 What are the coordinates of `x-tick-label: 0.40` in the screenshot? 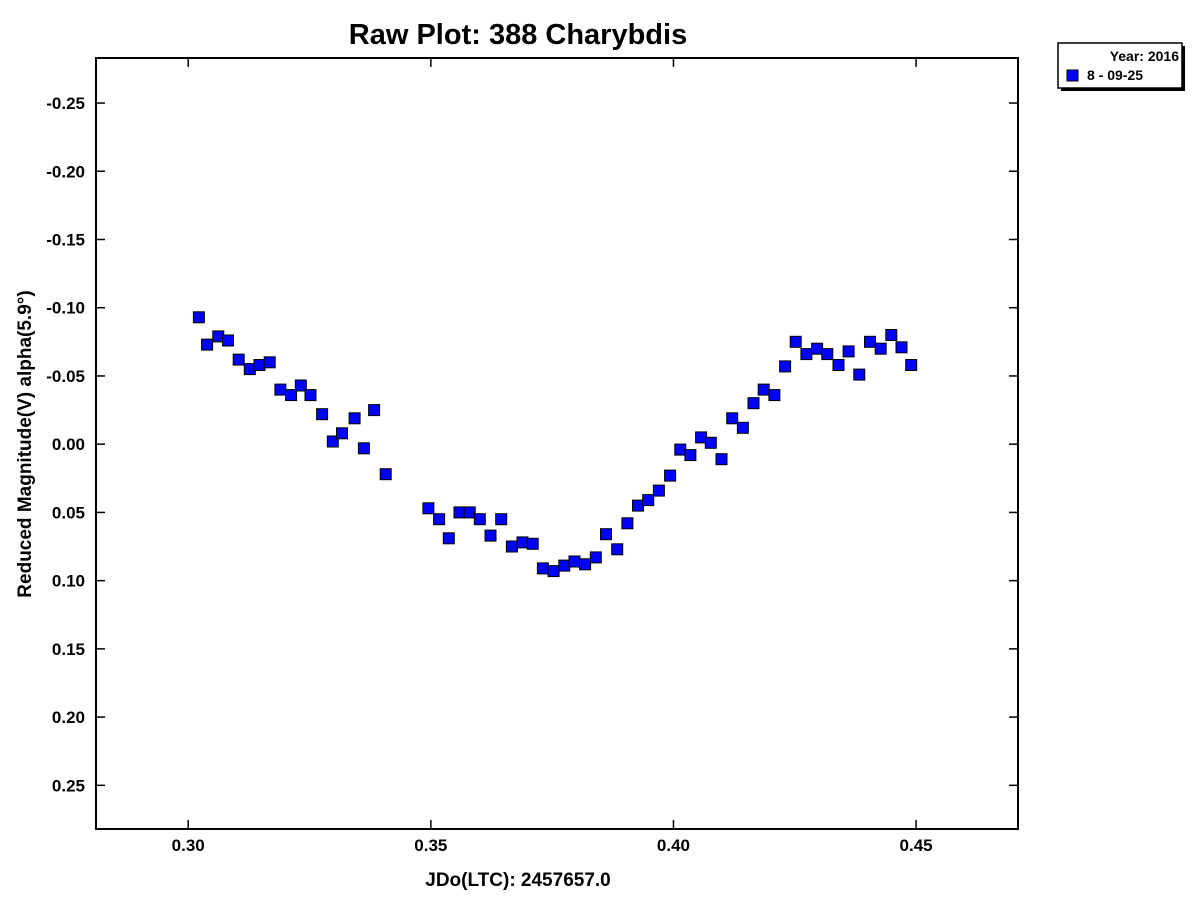 It's located at (673, 845).